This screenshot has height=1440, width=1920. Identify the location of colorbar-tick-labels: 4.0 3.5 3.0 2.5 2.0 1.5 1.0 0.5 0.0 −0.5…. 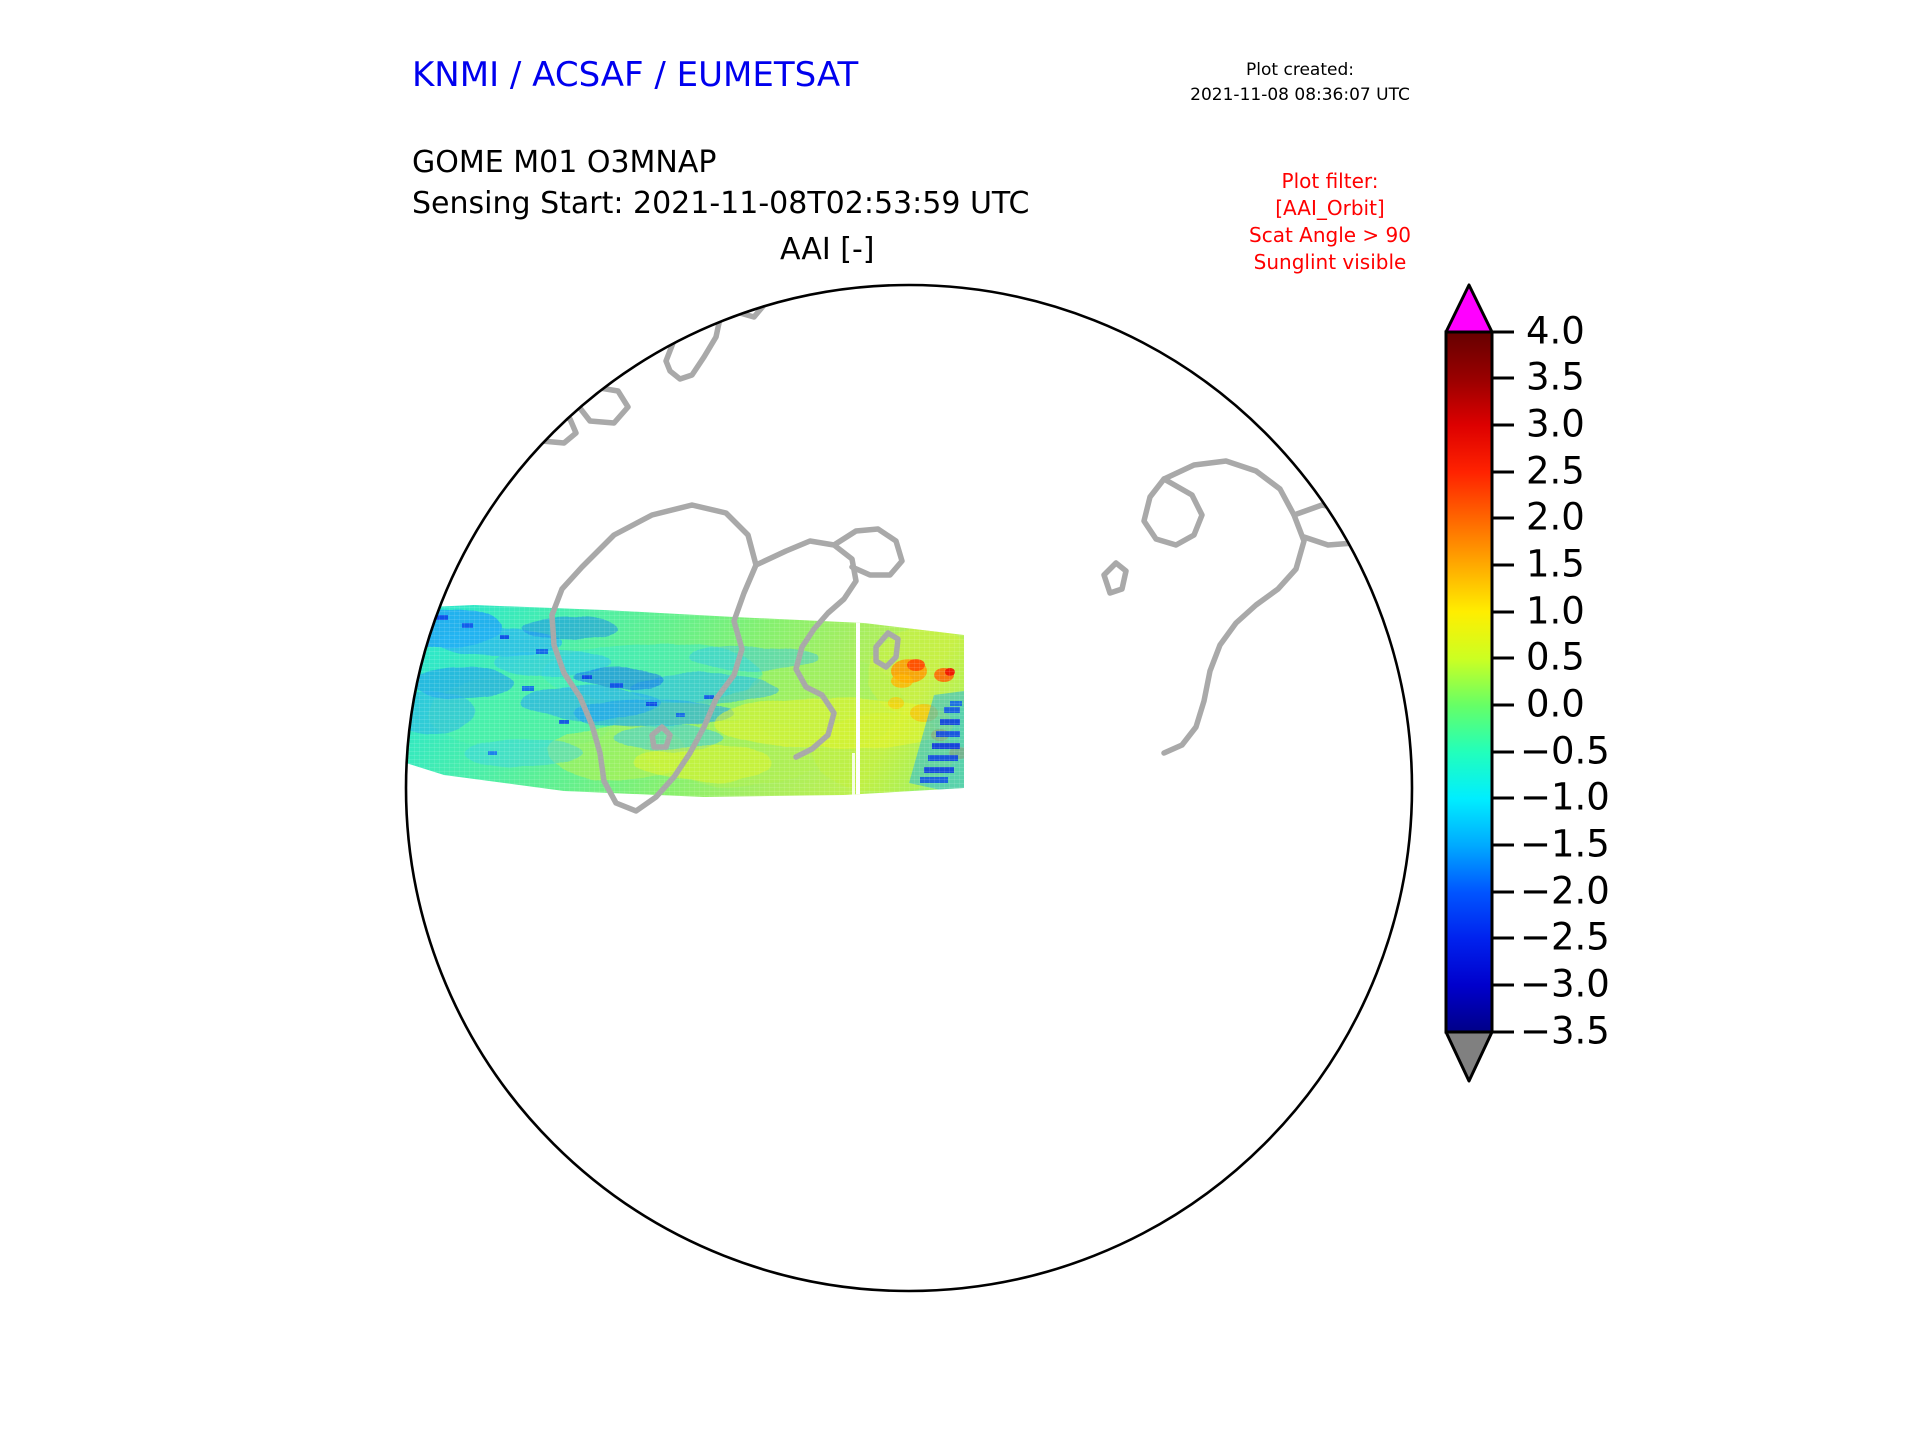
(1565, 681).